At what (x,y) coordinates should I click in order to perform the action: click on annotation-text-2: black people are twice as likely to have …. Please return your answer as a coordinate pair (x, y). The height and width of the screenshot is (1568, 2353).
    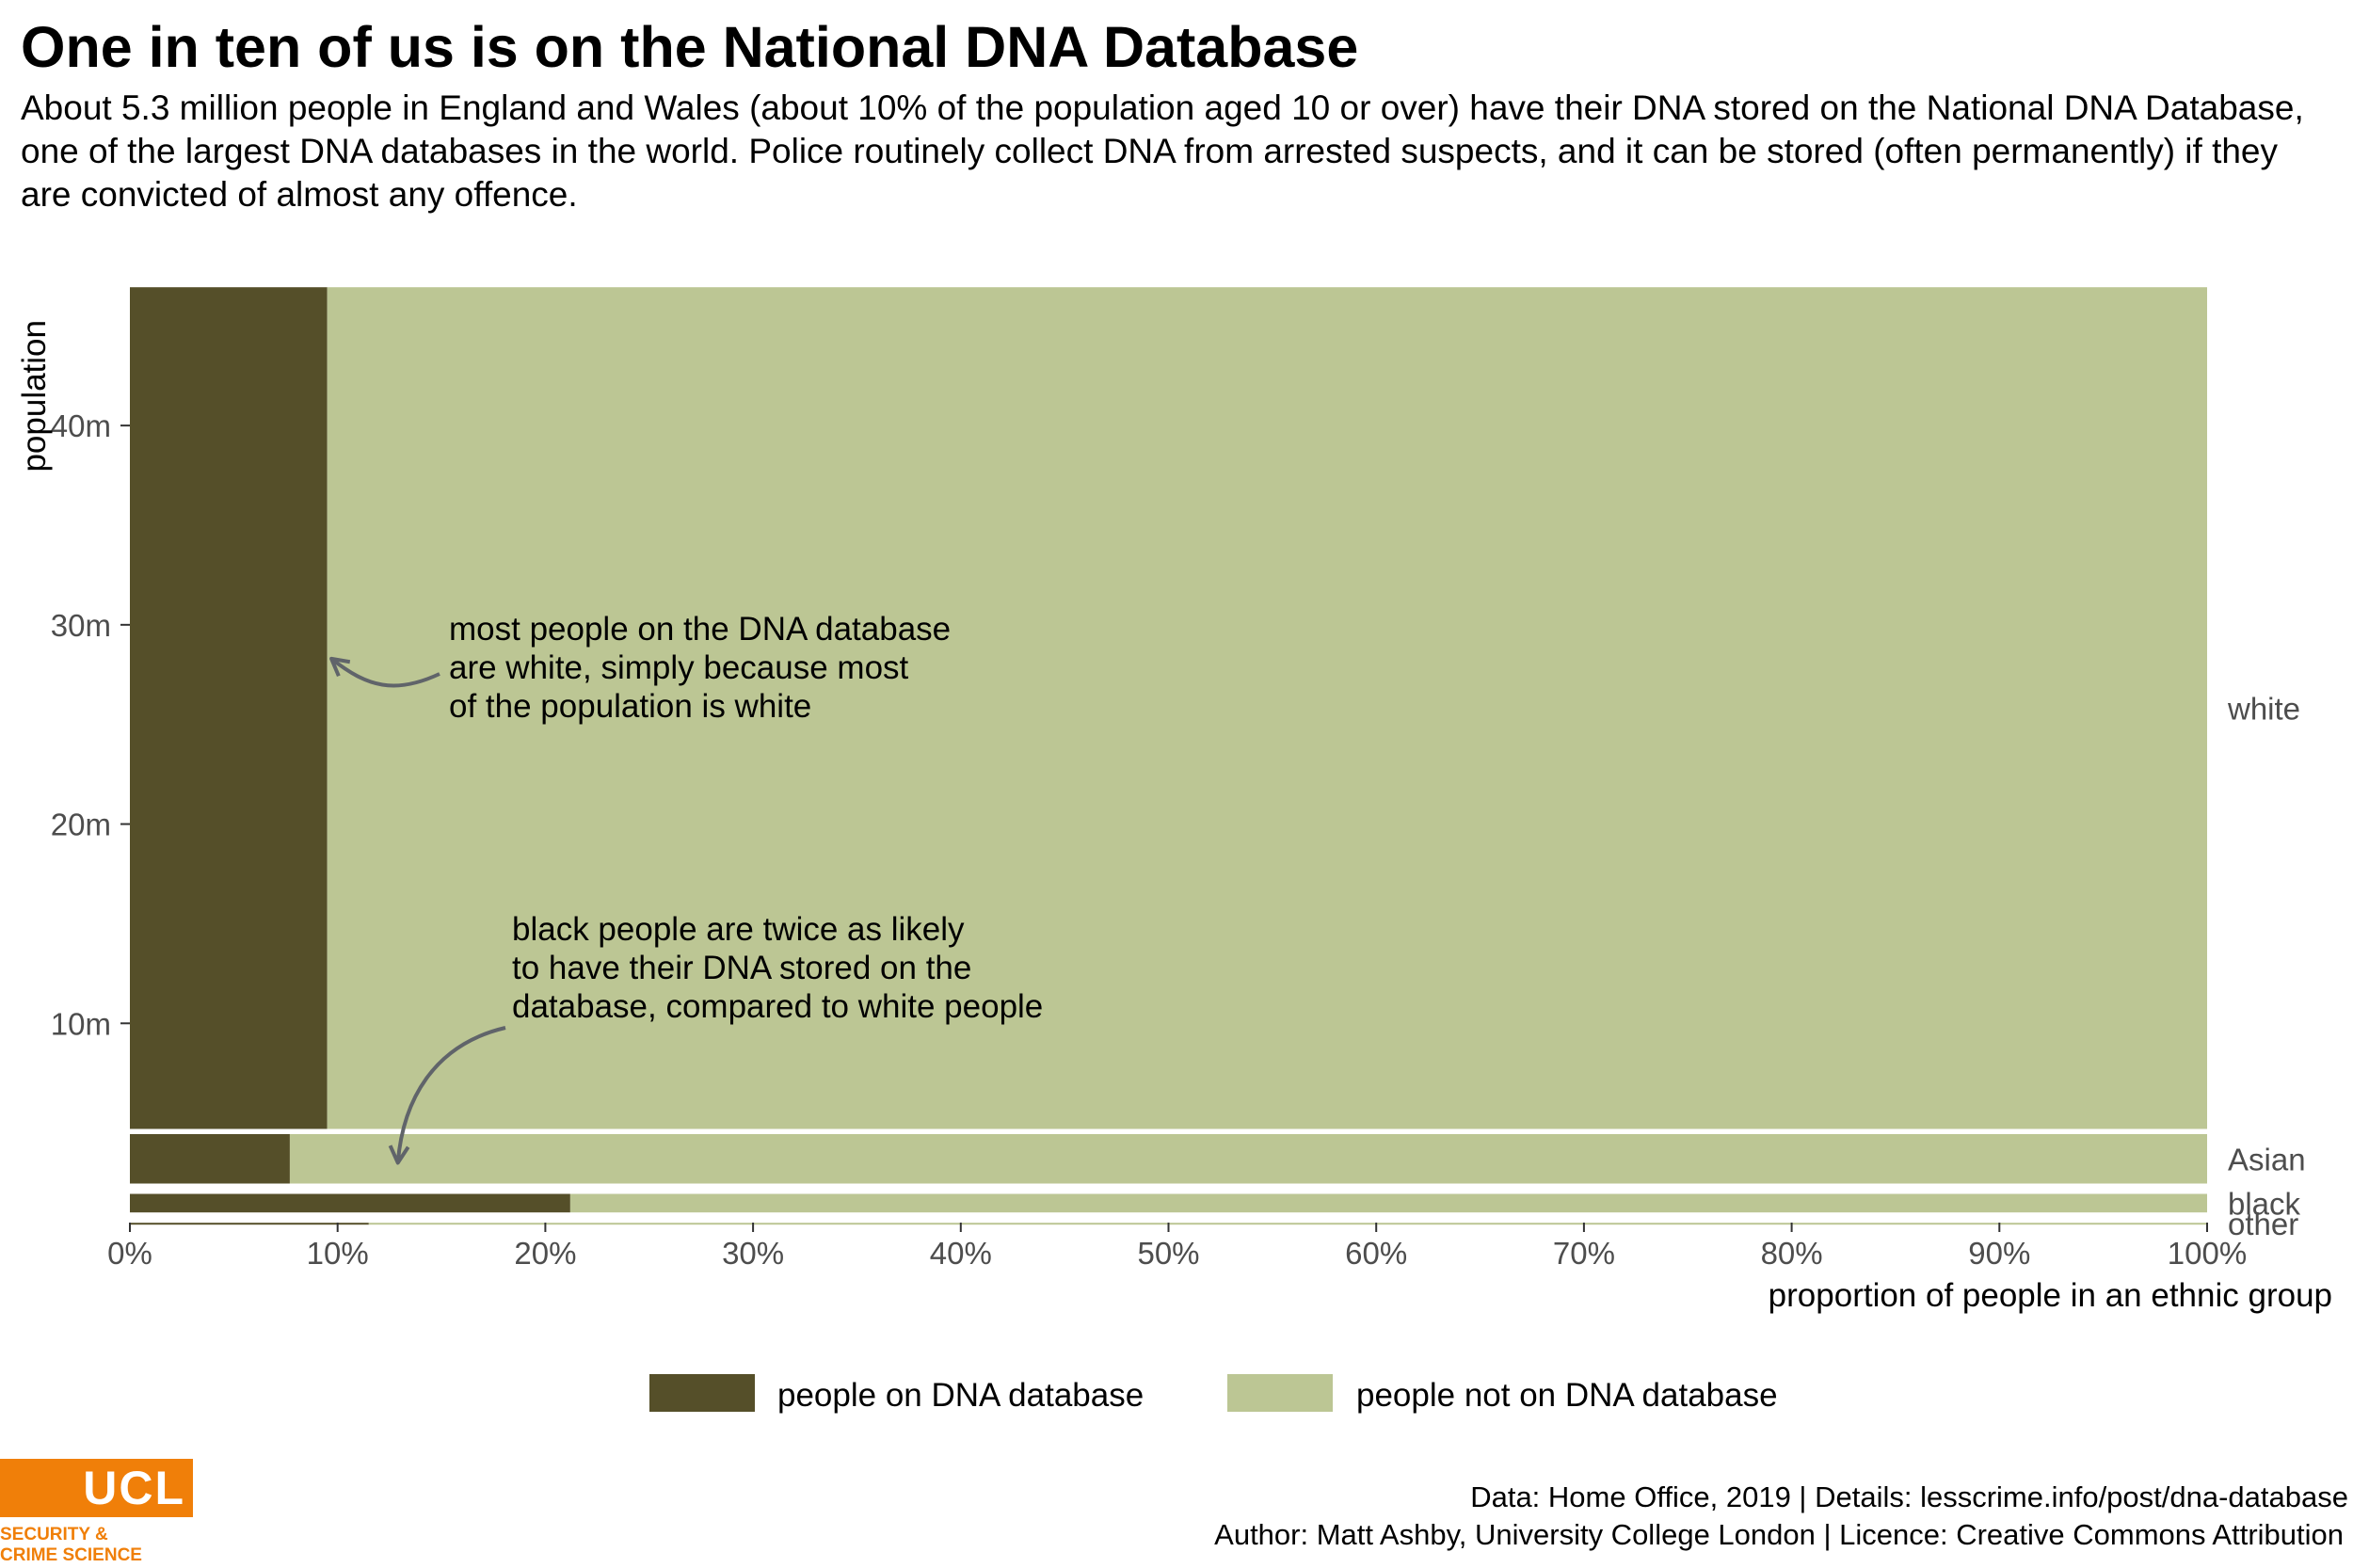
    Looking at the image, I should click on (778, 968).